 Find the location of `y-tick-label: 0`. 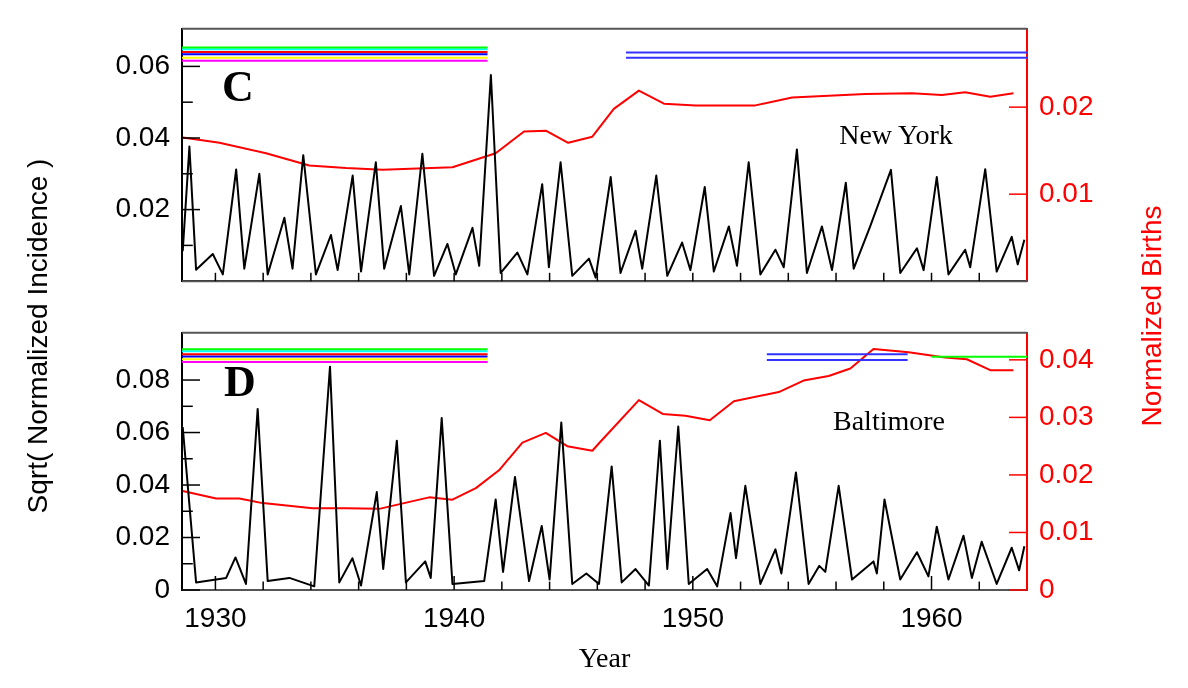

y-tick-label: 0 is located at coordinates (162, 588).